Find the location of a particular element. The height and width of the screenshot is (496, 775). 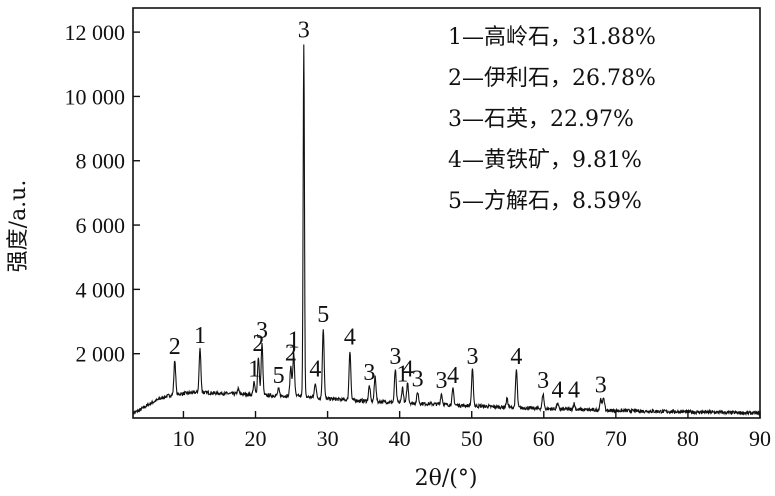

x-tick-label: 90 is located at coordinates (760, 438).